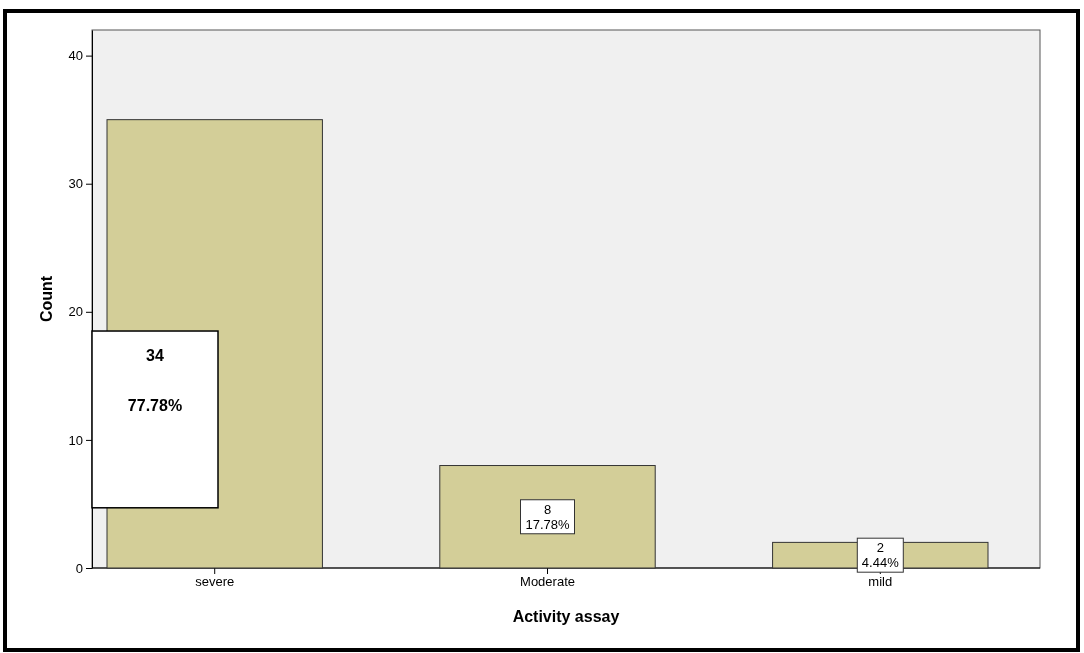 This screenshot has width=1084, height=653. Describe the element at coordinates (75, 56) in the screenshot. I see `y-tick-label: 40` at that location.